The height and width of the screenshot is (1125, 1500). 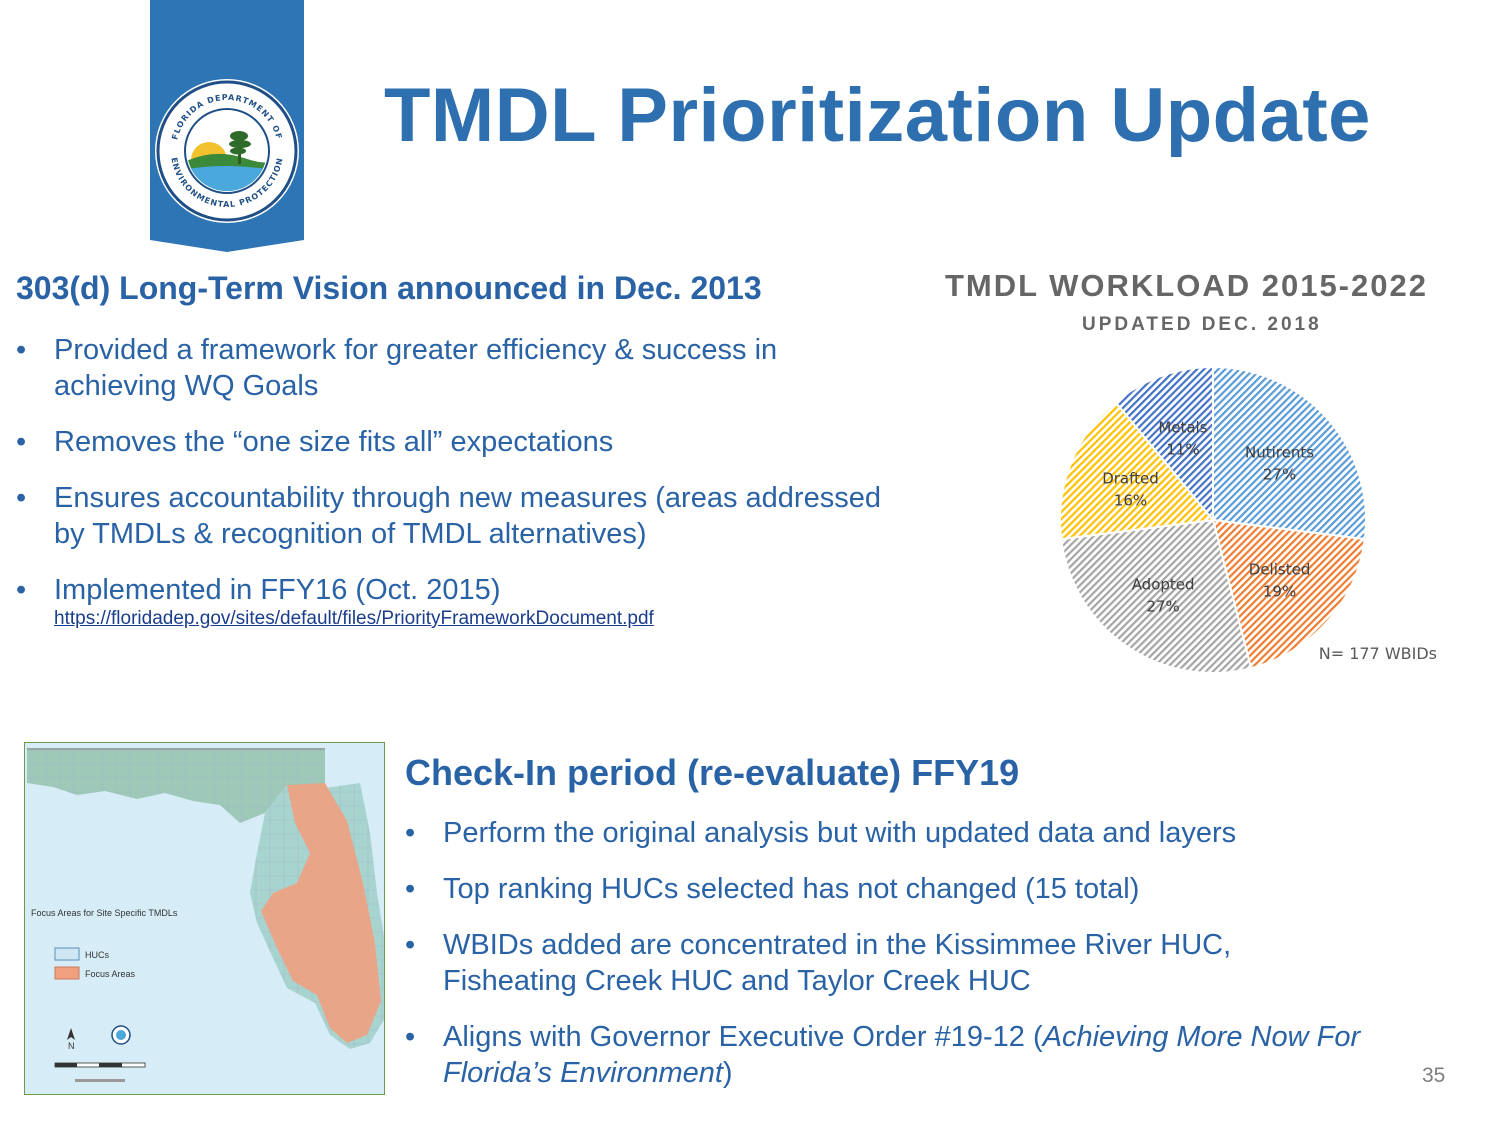 I want to click on pie-slice-delisted, so click(x=1288, y=594).